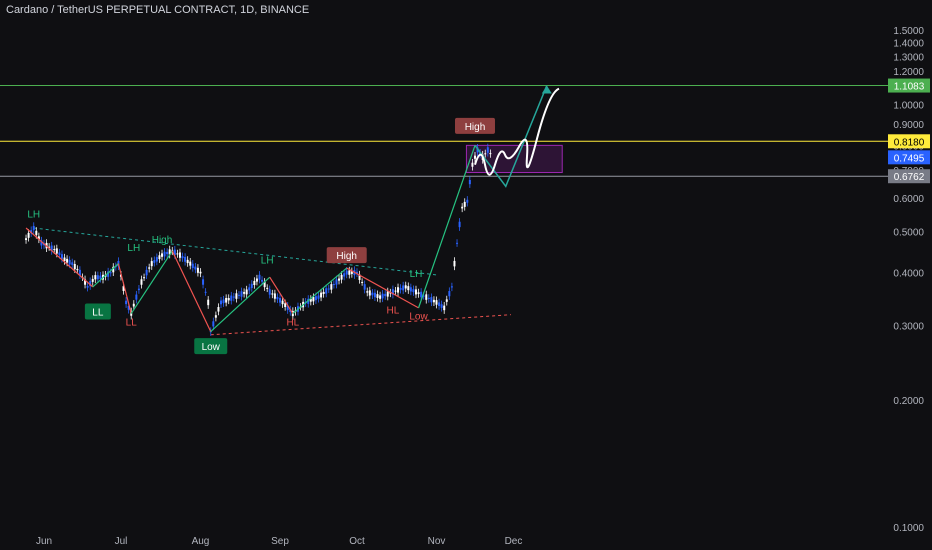 The image size is (932, 550). I want to click on y-tick-label: 1.5000, so click(908, 31).